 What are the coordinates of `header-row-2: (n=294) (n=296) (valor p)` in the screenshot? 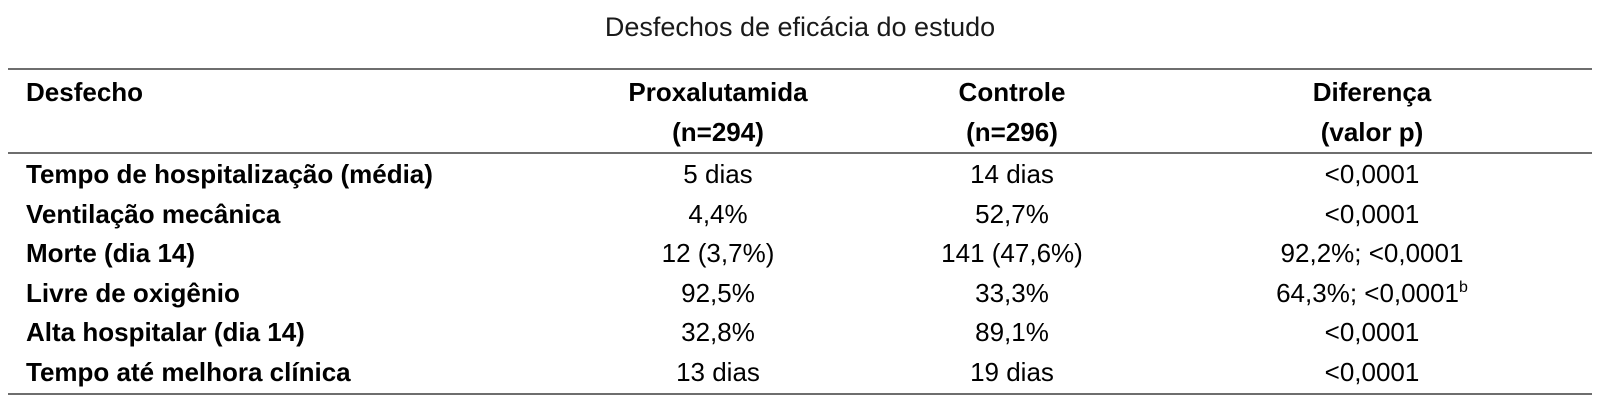 It's located at (800, 133).